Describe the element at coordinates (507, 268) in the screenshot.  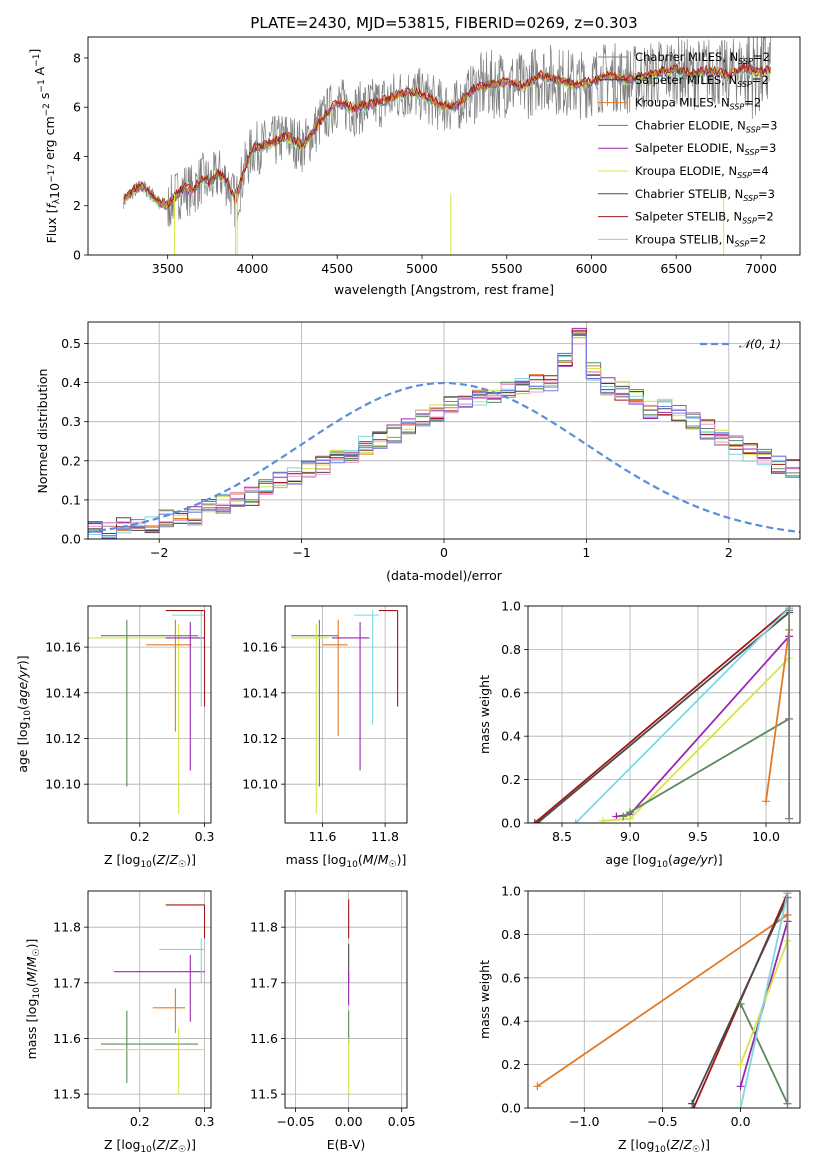
I see `x-tick-label: 5500` at that location.